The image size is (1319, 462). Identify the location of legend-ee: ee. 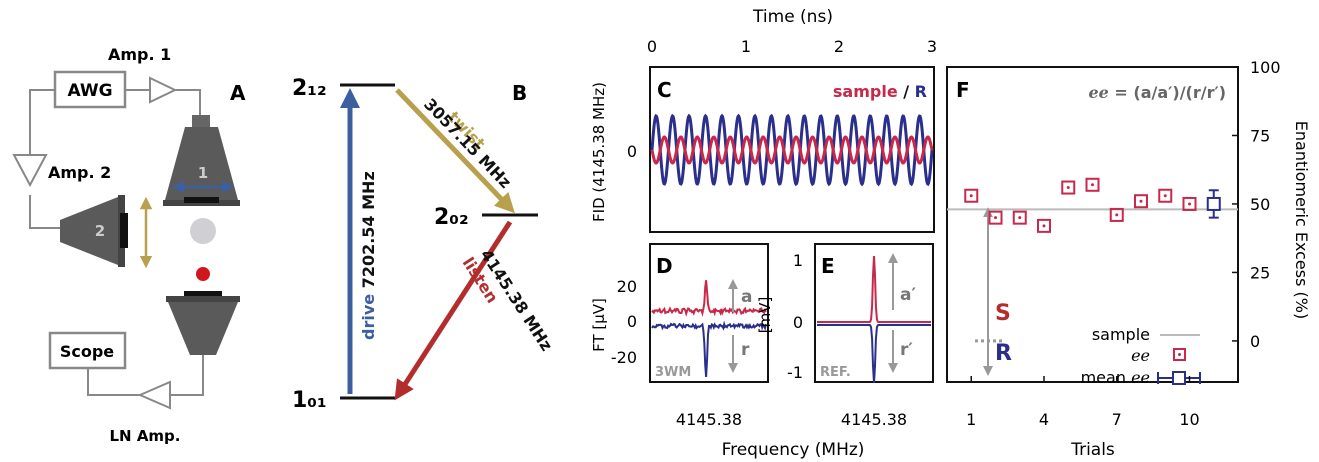
(1140, 355).